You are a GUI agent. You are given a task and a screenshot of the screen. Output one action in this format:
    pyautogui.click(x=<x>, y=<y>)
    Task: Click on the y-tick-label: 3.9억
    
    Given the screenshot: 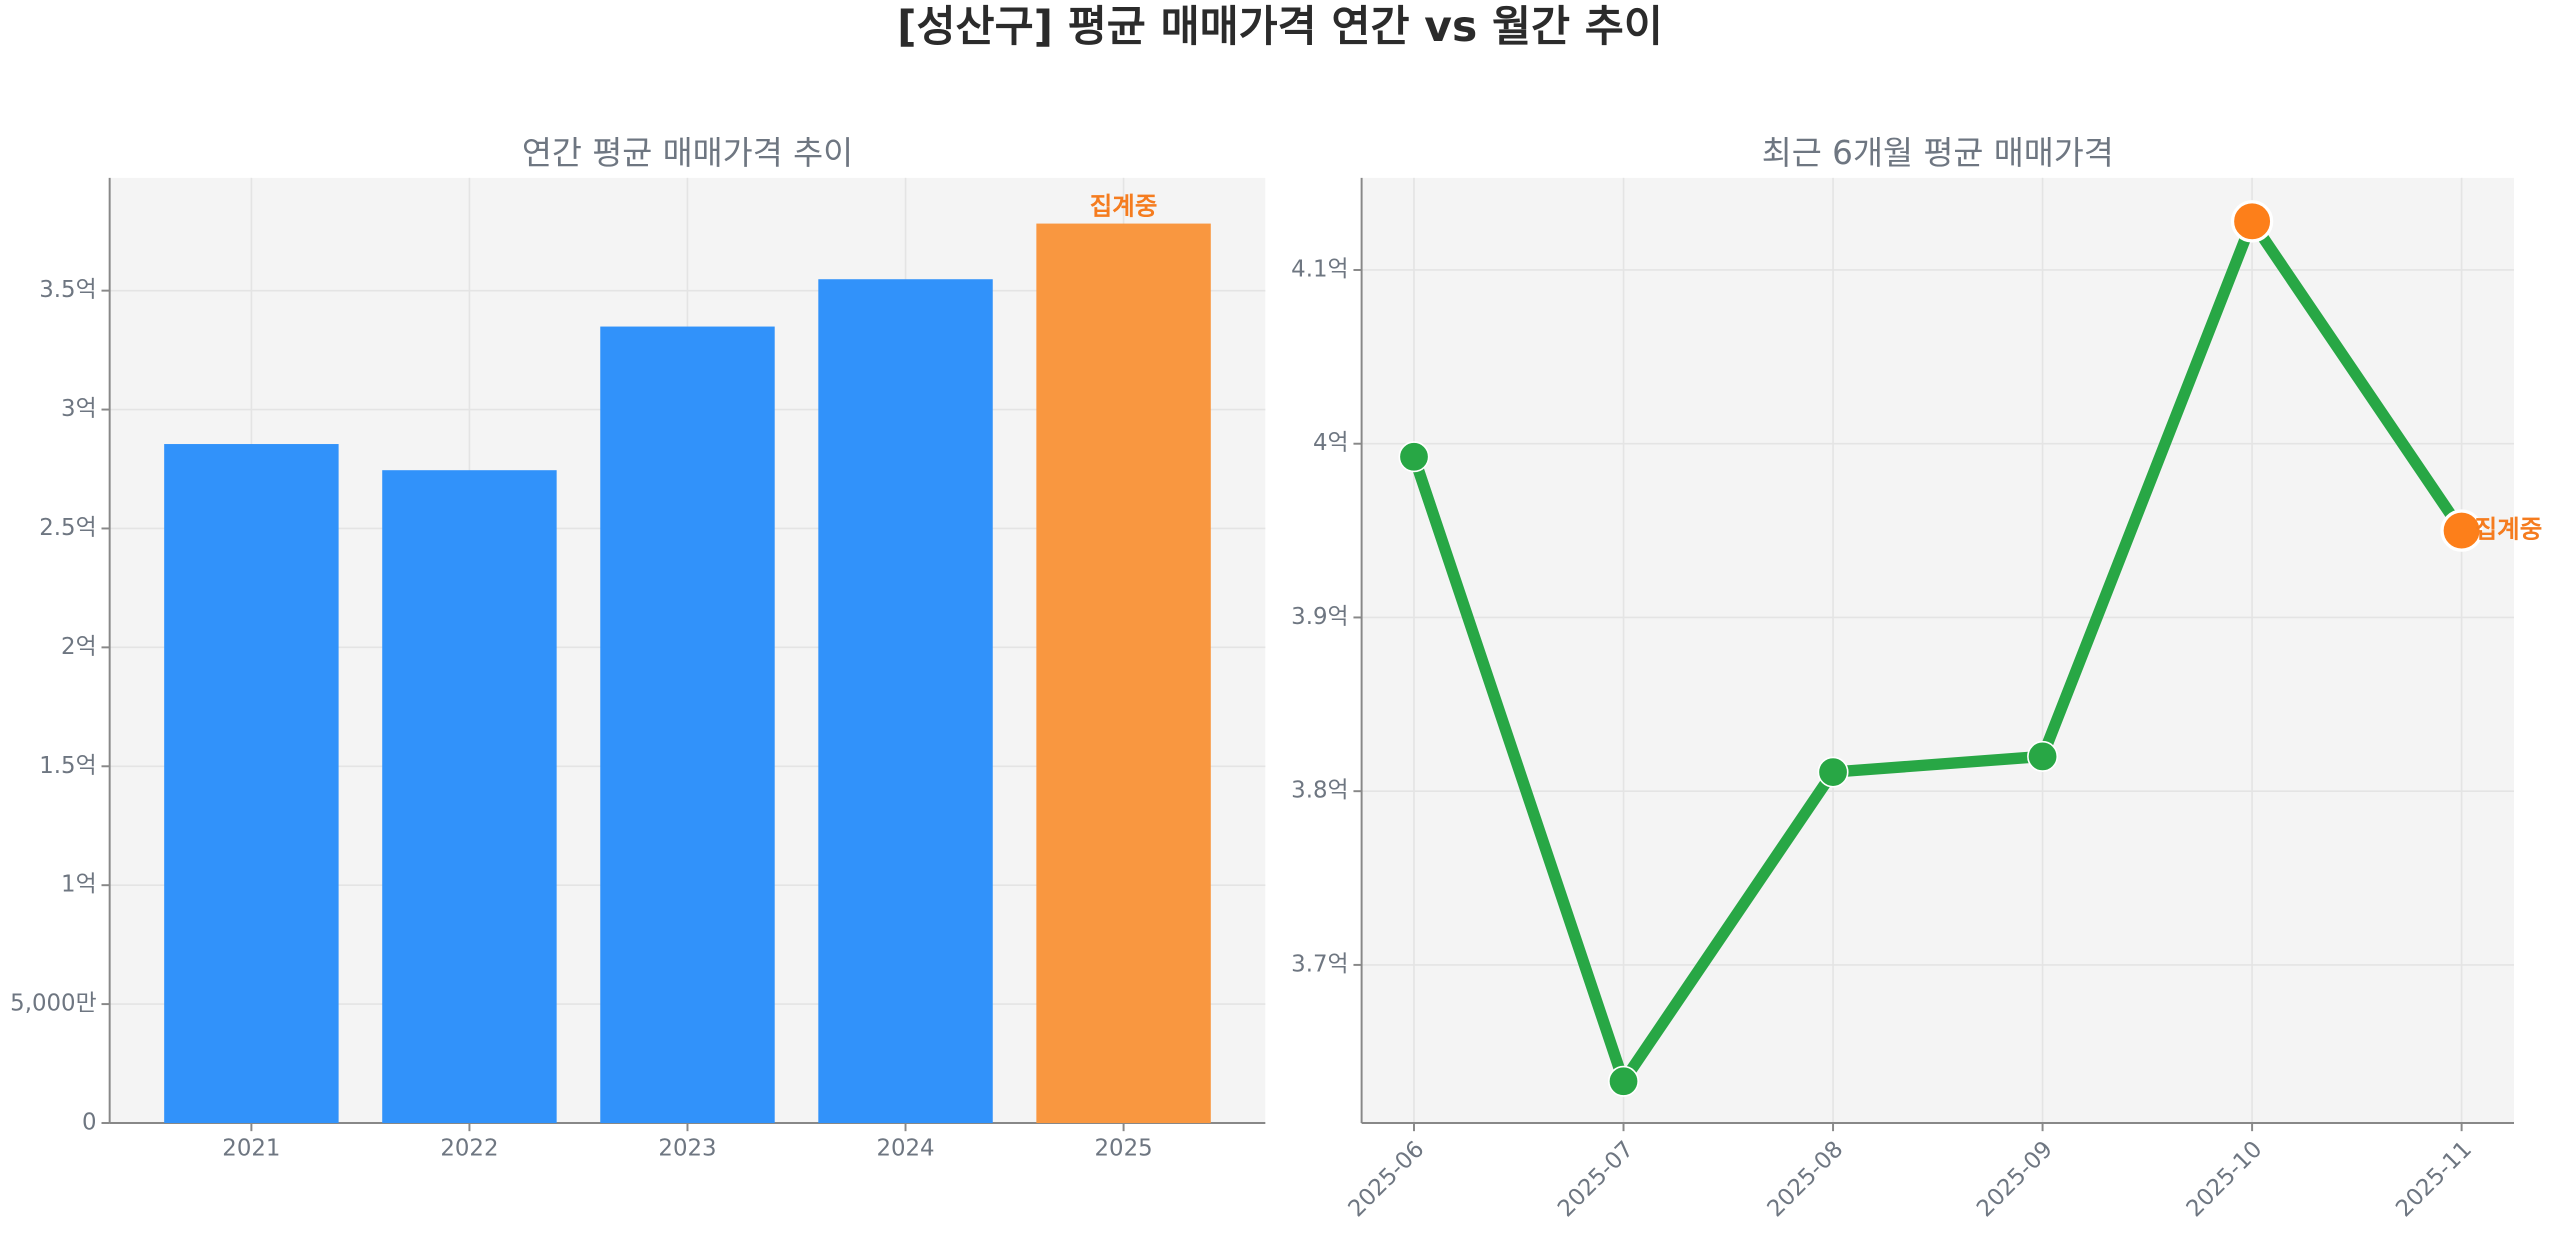 What is the action you would take?
    pyautogui.click(x=1319, y=617)
    